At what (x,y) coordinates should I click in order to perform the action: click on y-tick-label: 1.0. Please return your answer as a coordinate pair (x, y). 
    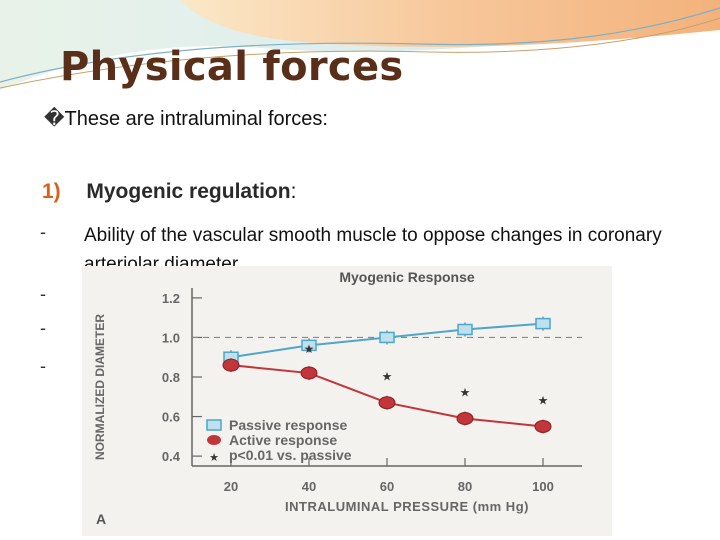
    Looking at the image, I should click on (171, 337).